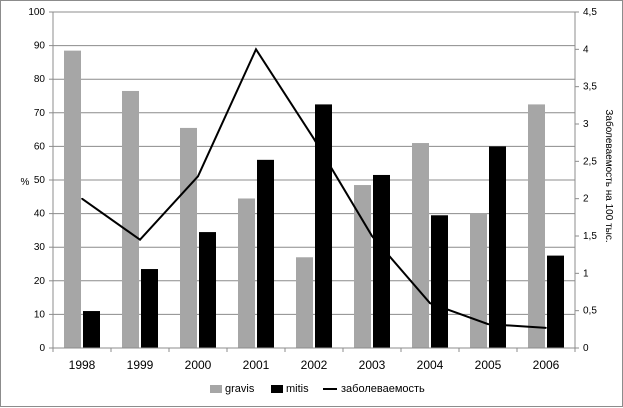 This screenshot has height=408, width=623. Describe the element at coordinates (586, 273) in the screenshot. I see `y2-tick-label: 1` at that location.